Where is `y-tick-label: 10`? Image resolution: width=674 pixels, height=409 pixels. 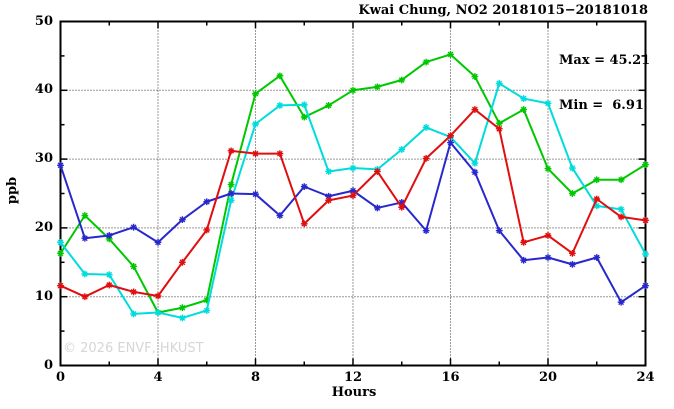 y-tick-label: 10 is located at coordinates (43, 296).